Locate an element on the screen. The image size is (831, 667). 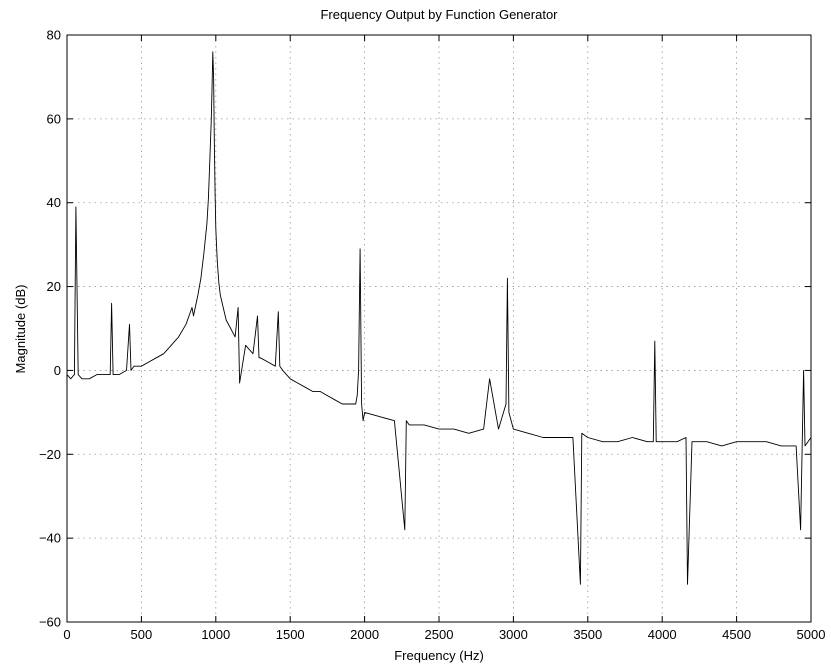
x-tick-label: 1500 is located at coordinates (290, 634).